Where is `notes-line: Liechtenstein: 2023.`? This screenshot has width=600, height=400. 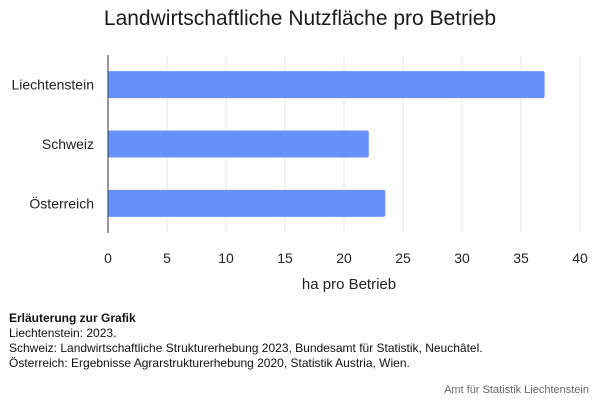
notes-line: Liechtenstein: 2023. is located at coordinates (63, 333).